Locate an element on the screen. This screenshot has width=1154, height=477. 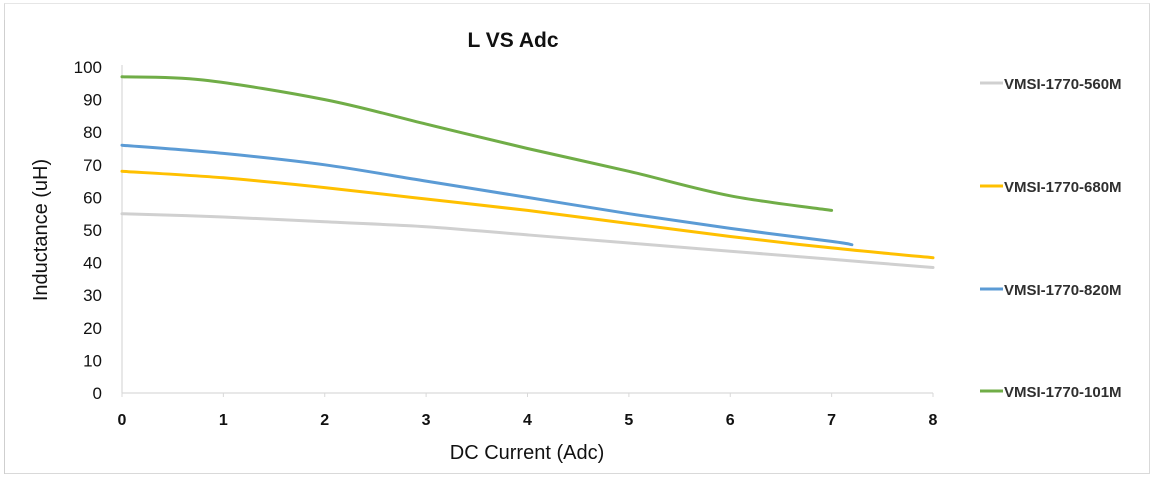
x-tick-label: 2 is located at coordinates (324, 420).